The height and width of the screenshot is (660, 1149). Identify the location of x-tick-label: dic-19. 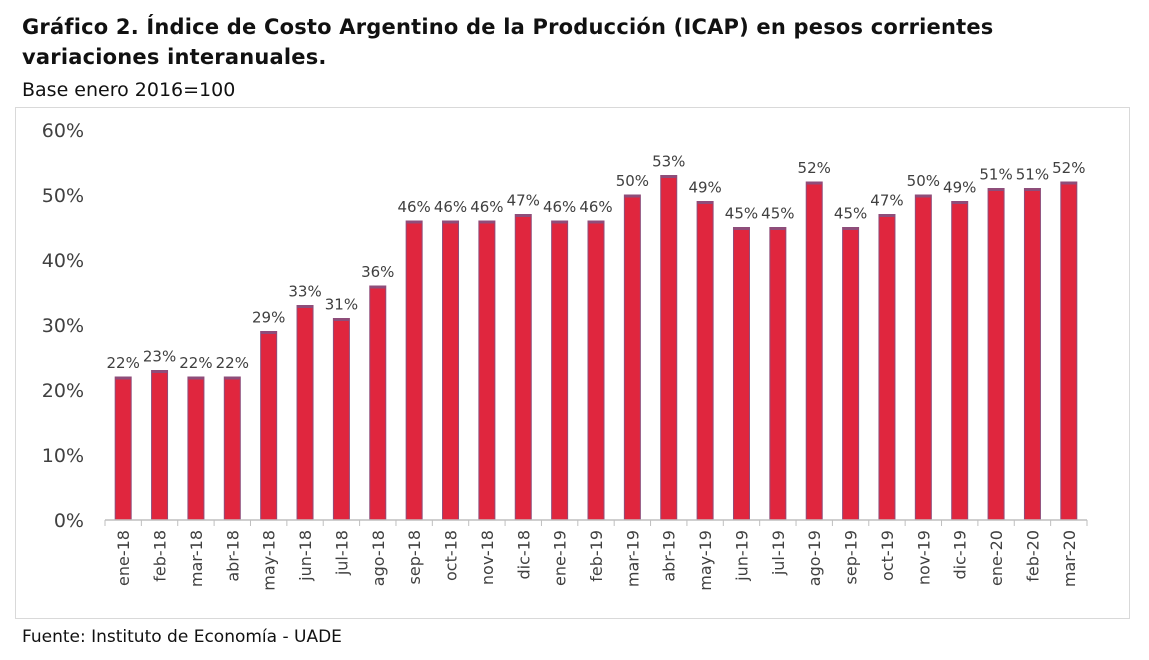
(960, 555).